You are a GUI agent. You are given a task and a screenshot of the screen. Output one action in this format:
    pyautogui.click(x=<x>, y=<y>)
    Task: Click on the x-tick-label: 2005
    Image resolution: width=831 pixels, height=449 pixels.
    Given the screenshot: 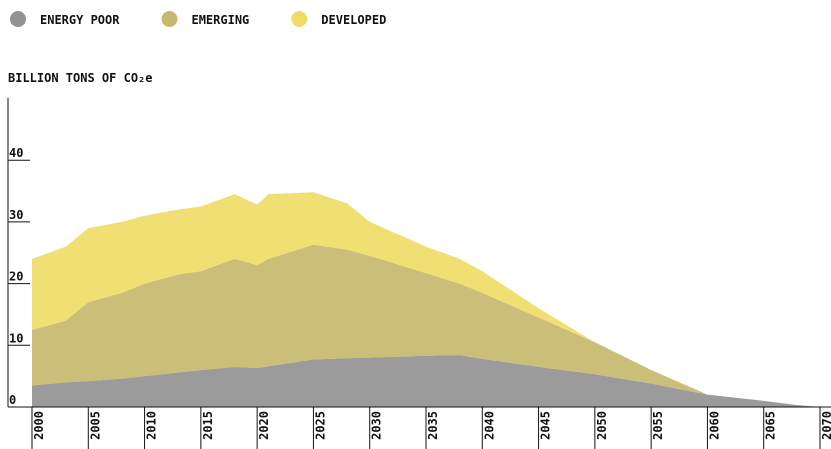 What is the action you would take?
    pyautogui.click(x=95, y=425)
    